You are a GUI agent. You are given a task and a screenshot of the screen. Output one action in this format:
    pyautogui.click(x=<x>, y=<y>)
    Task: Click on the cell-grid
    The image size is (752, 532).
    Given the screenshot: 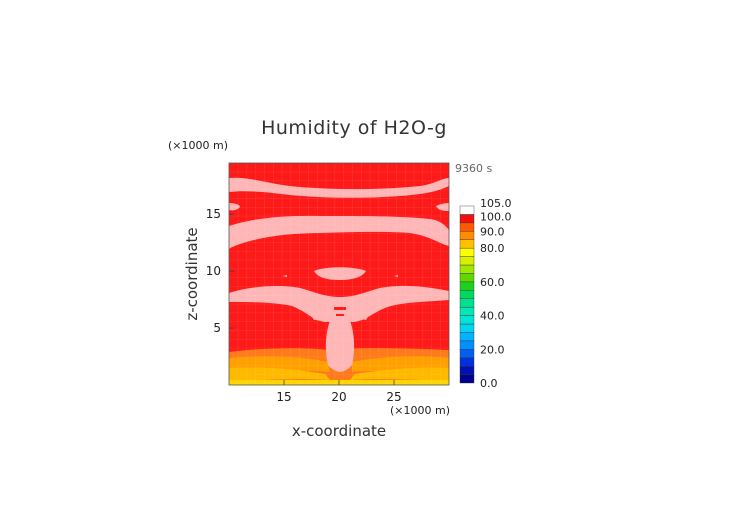 What is the action you would take?
    pyautogui.click(x=339, y=274)
    